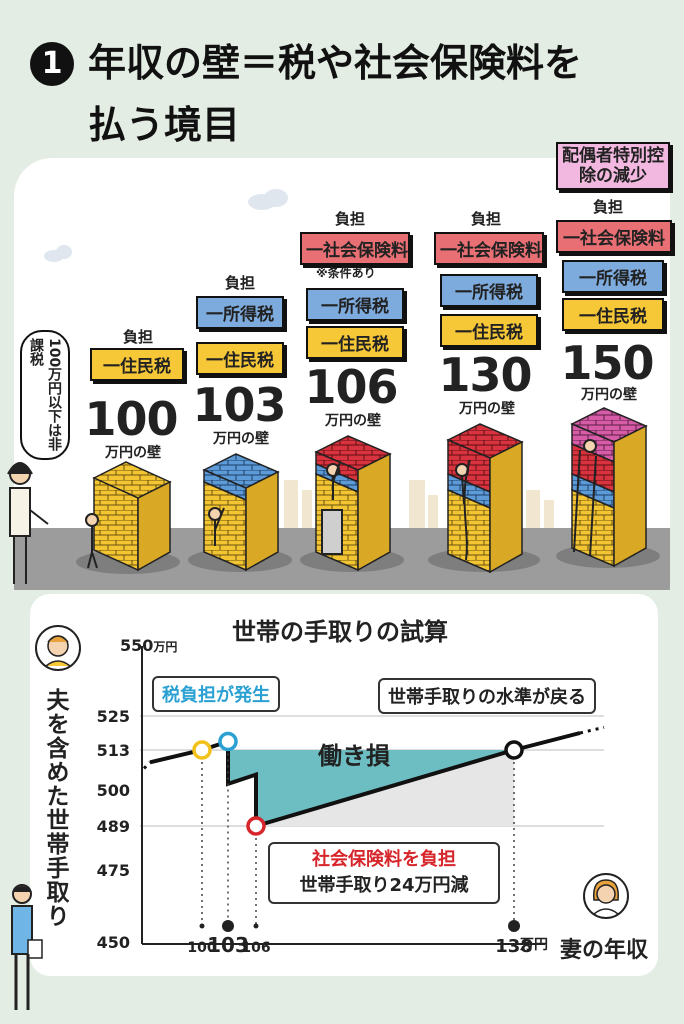 The width and height of the screenshot is (684, 1024). I want to click on loss-label: 働き損, so click(354, 756).